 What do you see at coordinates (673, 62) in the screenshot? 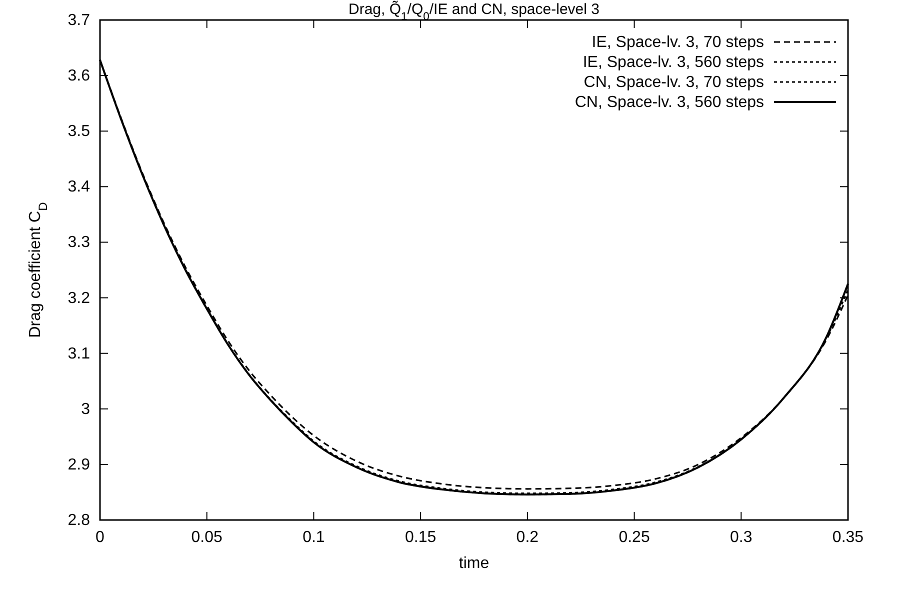
I see `legend-label: IE, Space-lv. 3, 560 steps` at bounding box center [673, 62].